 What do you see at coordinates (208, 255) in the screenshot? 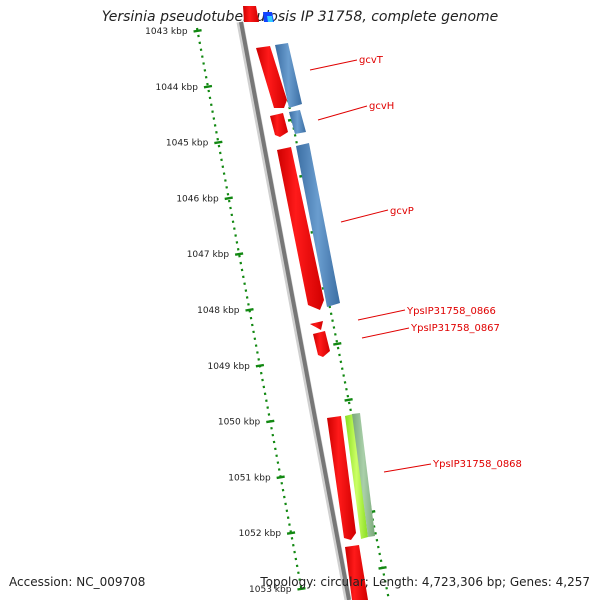
I see `tick-label: 1047 kbp` at bounding box center [208, 255].